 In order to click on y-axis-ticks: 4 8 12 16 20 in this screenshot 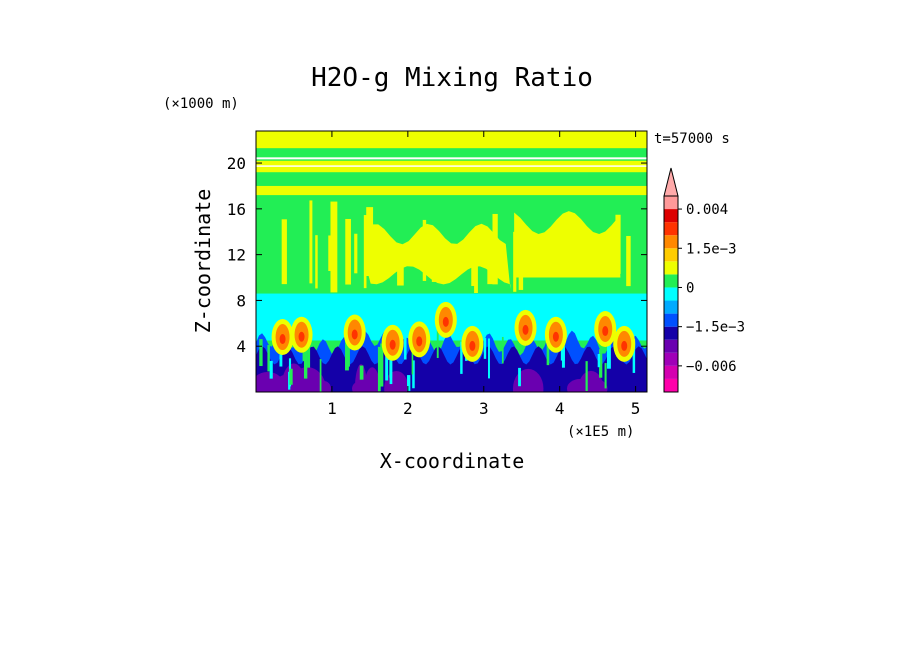, I will do `click(437, 255)`.